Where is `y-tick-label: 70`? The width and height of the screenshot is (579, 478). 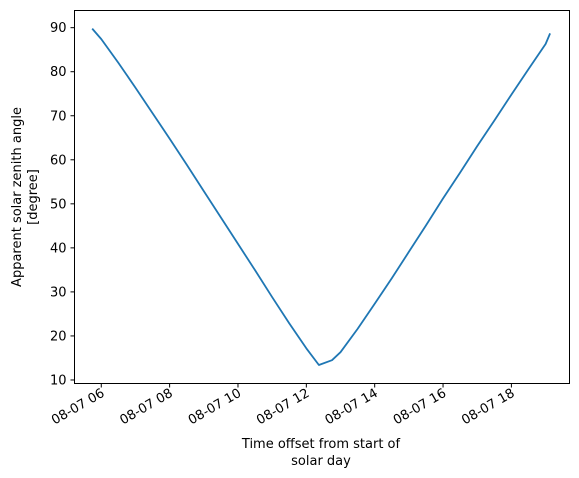
y-tick-label: 70 is located at coordinates (58, 116).